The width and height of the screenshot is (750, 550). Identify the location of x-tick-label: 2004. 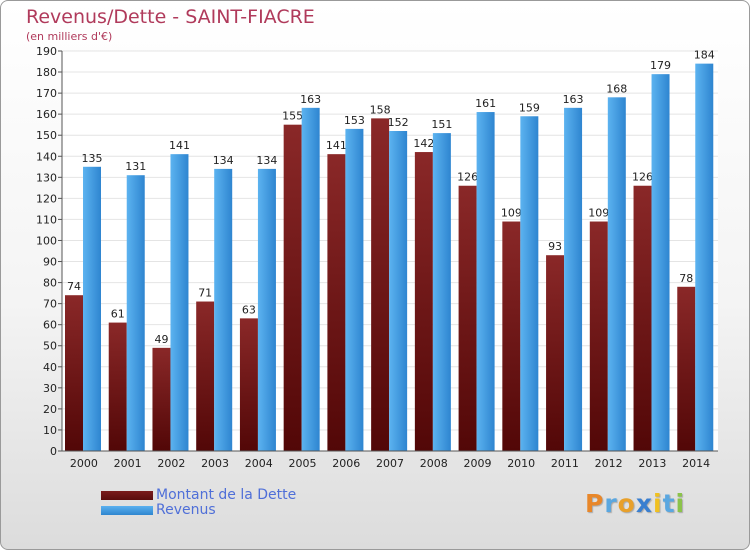
(259, 463).